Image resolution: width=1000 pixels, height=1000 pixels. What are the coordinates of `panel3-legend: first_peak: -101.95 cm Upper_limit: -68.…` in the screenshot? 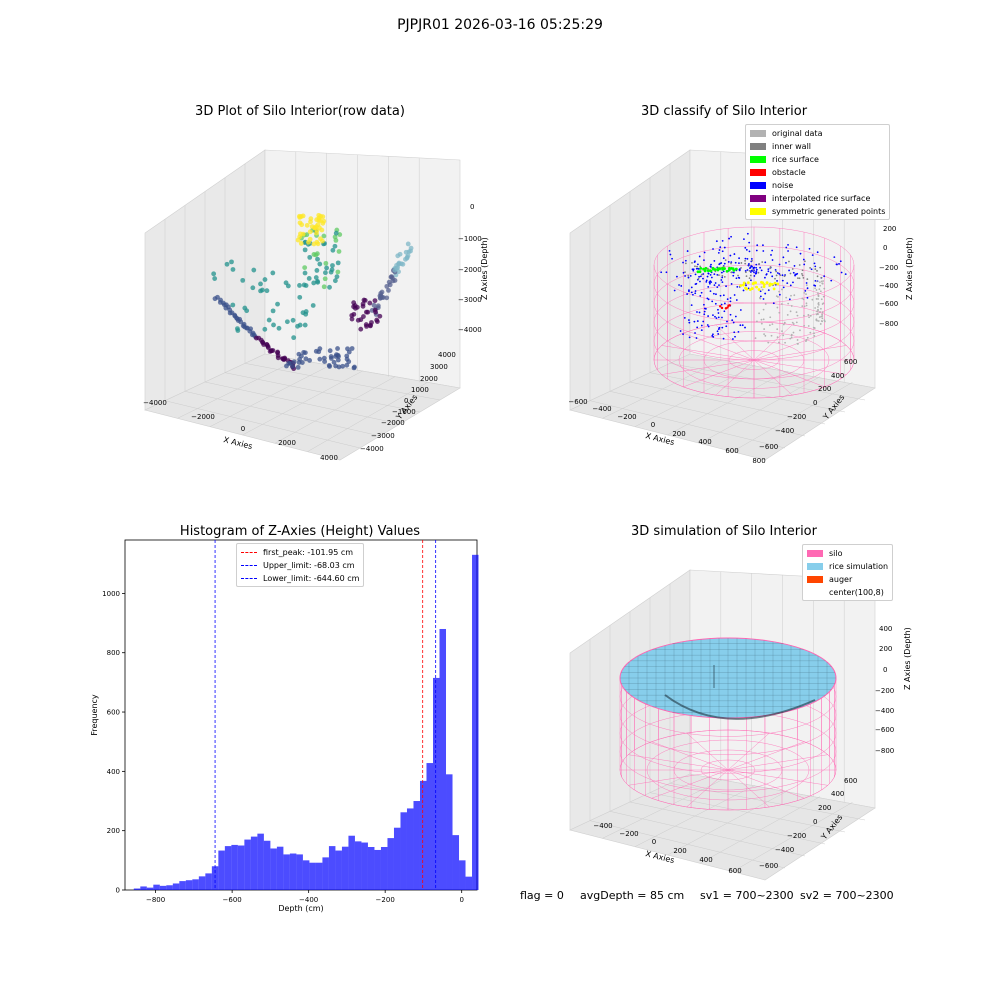 It's located at (300, 565).